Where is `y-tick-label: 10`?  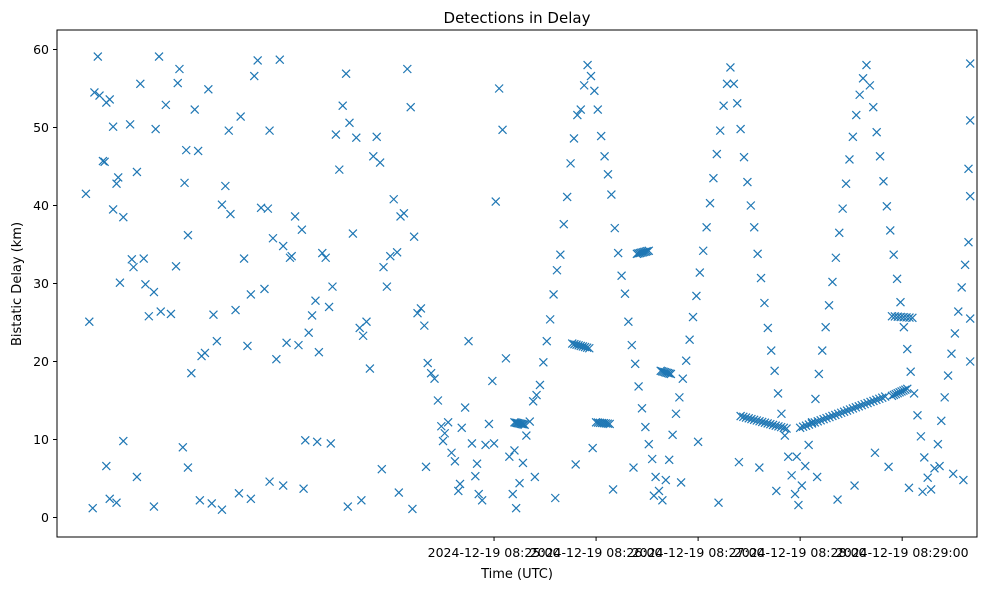 y-tick-label: 10 is located at coordinates (41, 439).